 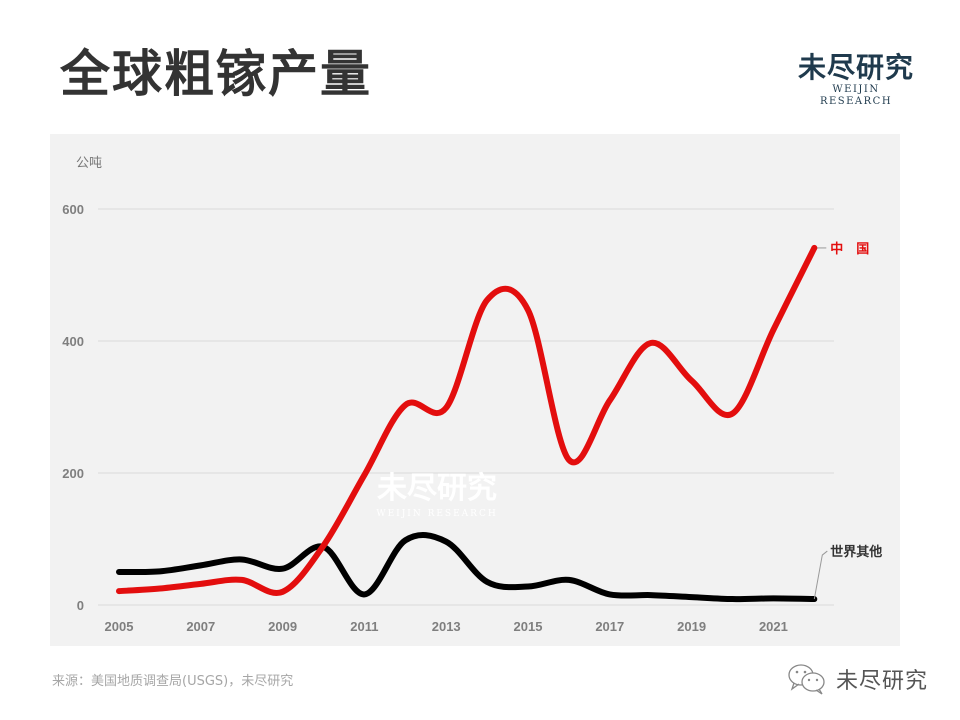 What do you see at coordinates (80, 605) in the screenshot?
I see `y-tick-label: 0` at bounding box center [80, 605].